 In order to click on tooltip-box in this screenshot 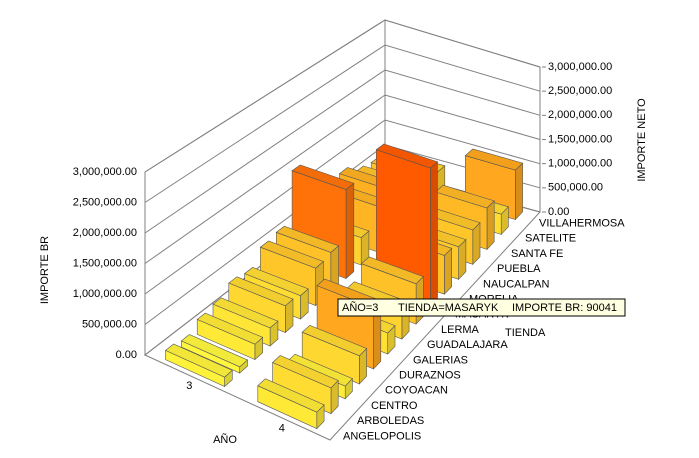, I will do `click(481, 307)`.